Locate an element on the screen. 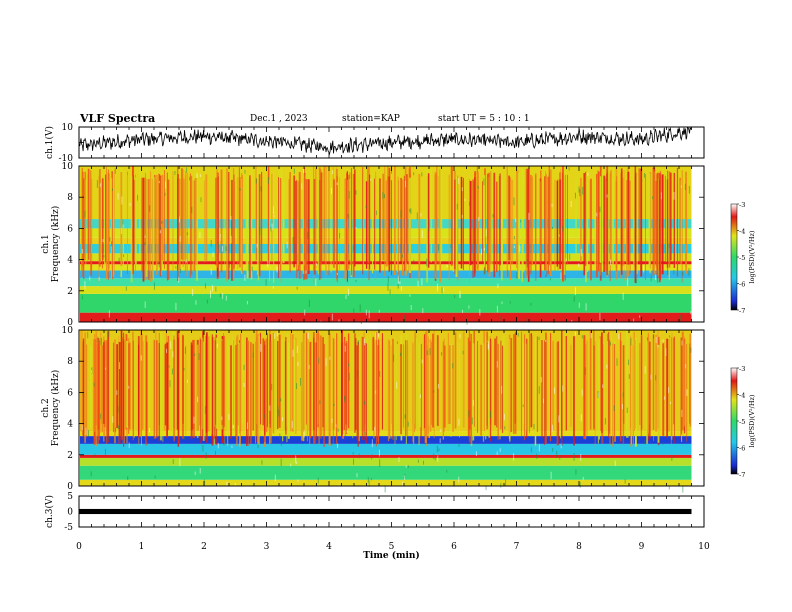 The image size is (792, 612). colorbar is located at coordinates (734, 421).